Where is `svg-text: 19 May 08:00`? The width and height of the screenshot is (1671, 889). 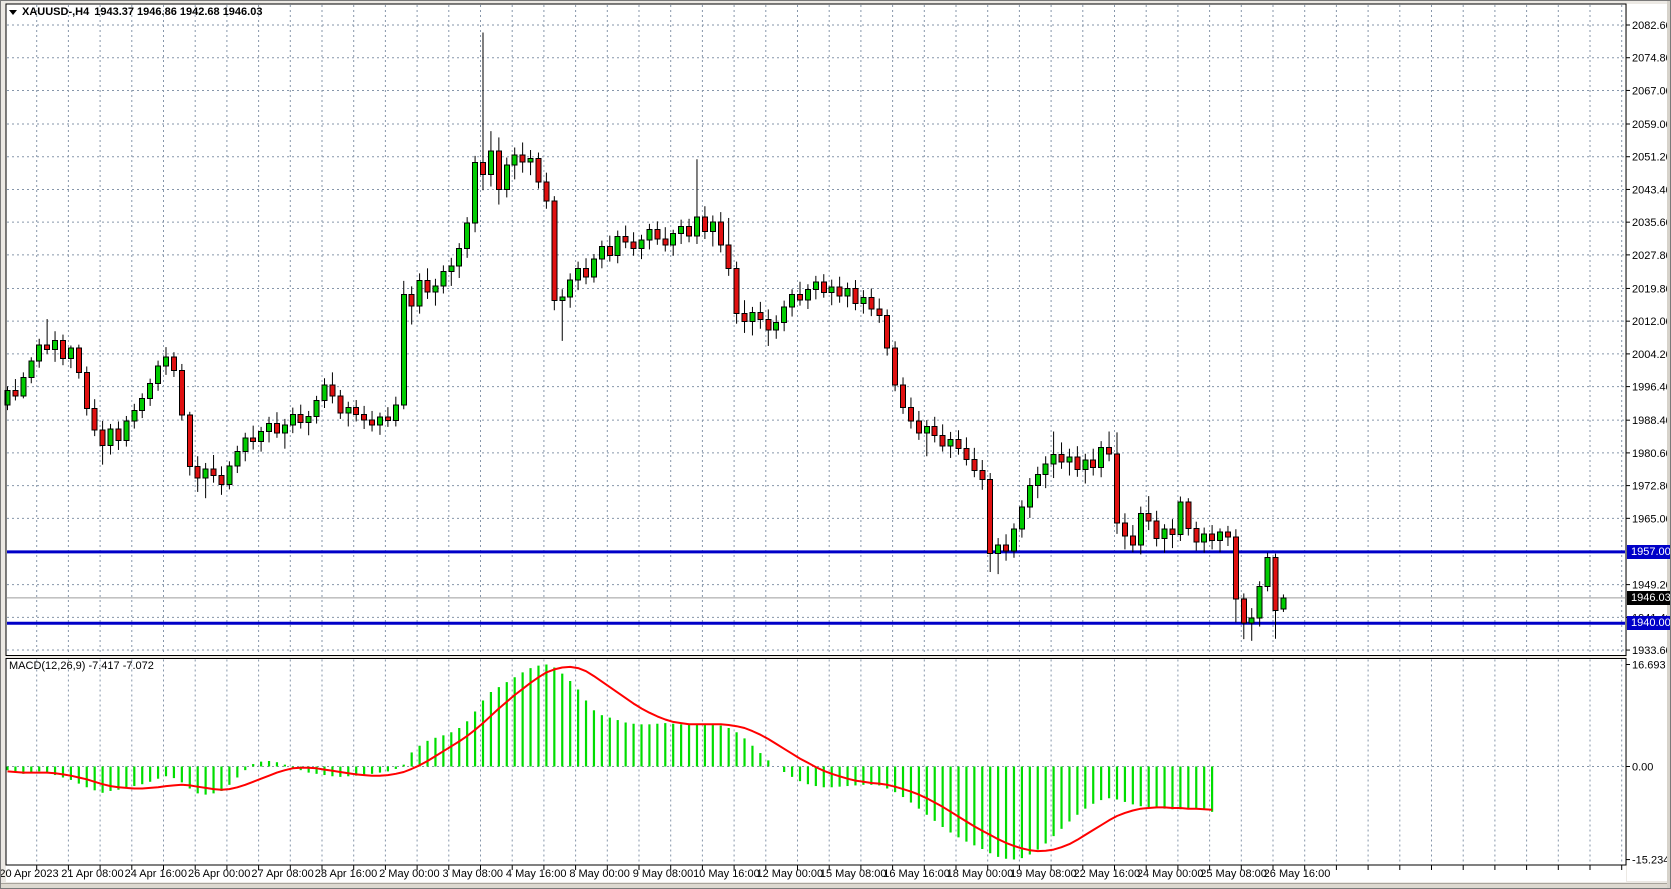
svg-text: 19 May 08:00 is located at coordinates (1043, 874).